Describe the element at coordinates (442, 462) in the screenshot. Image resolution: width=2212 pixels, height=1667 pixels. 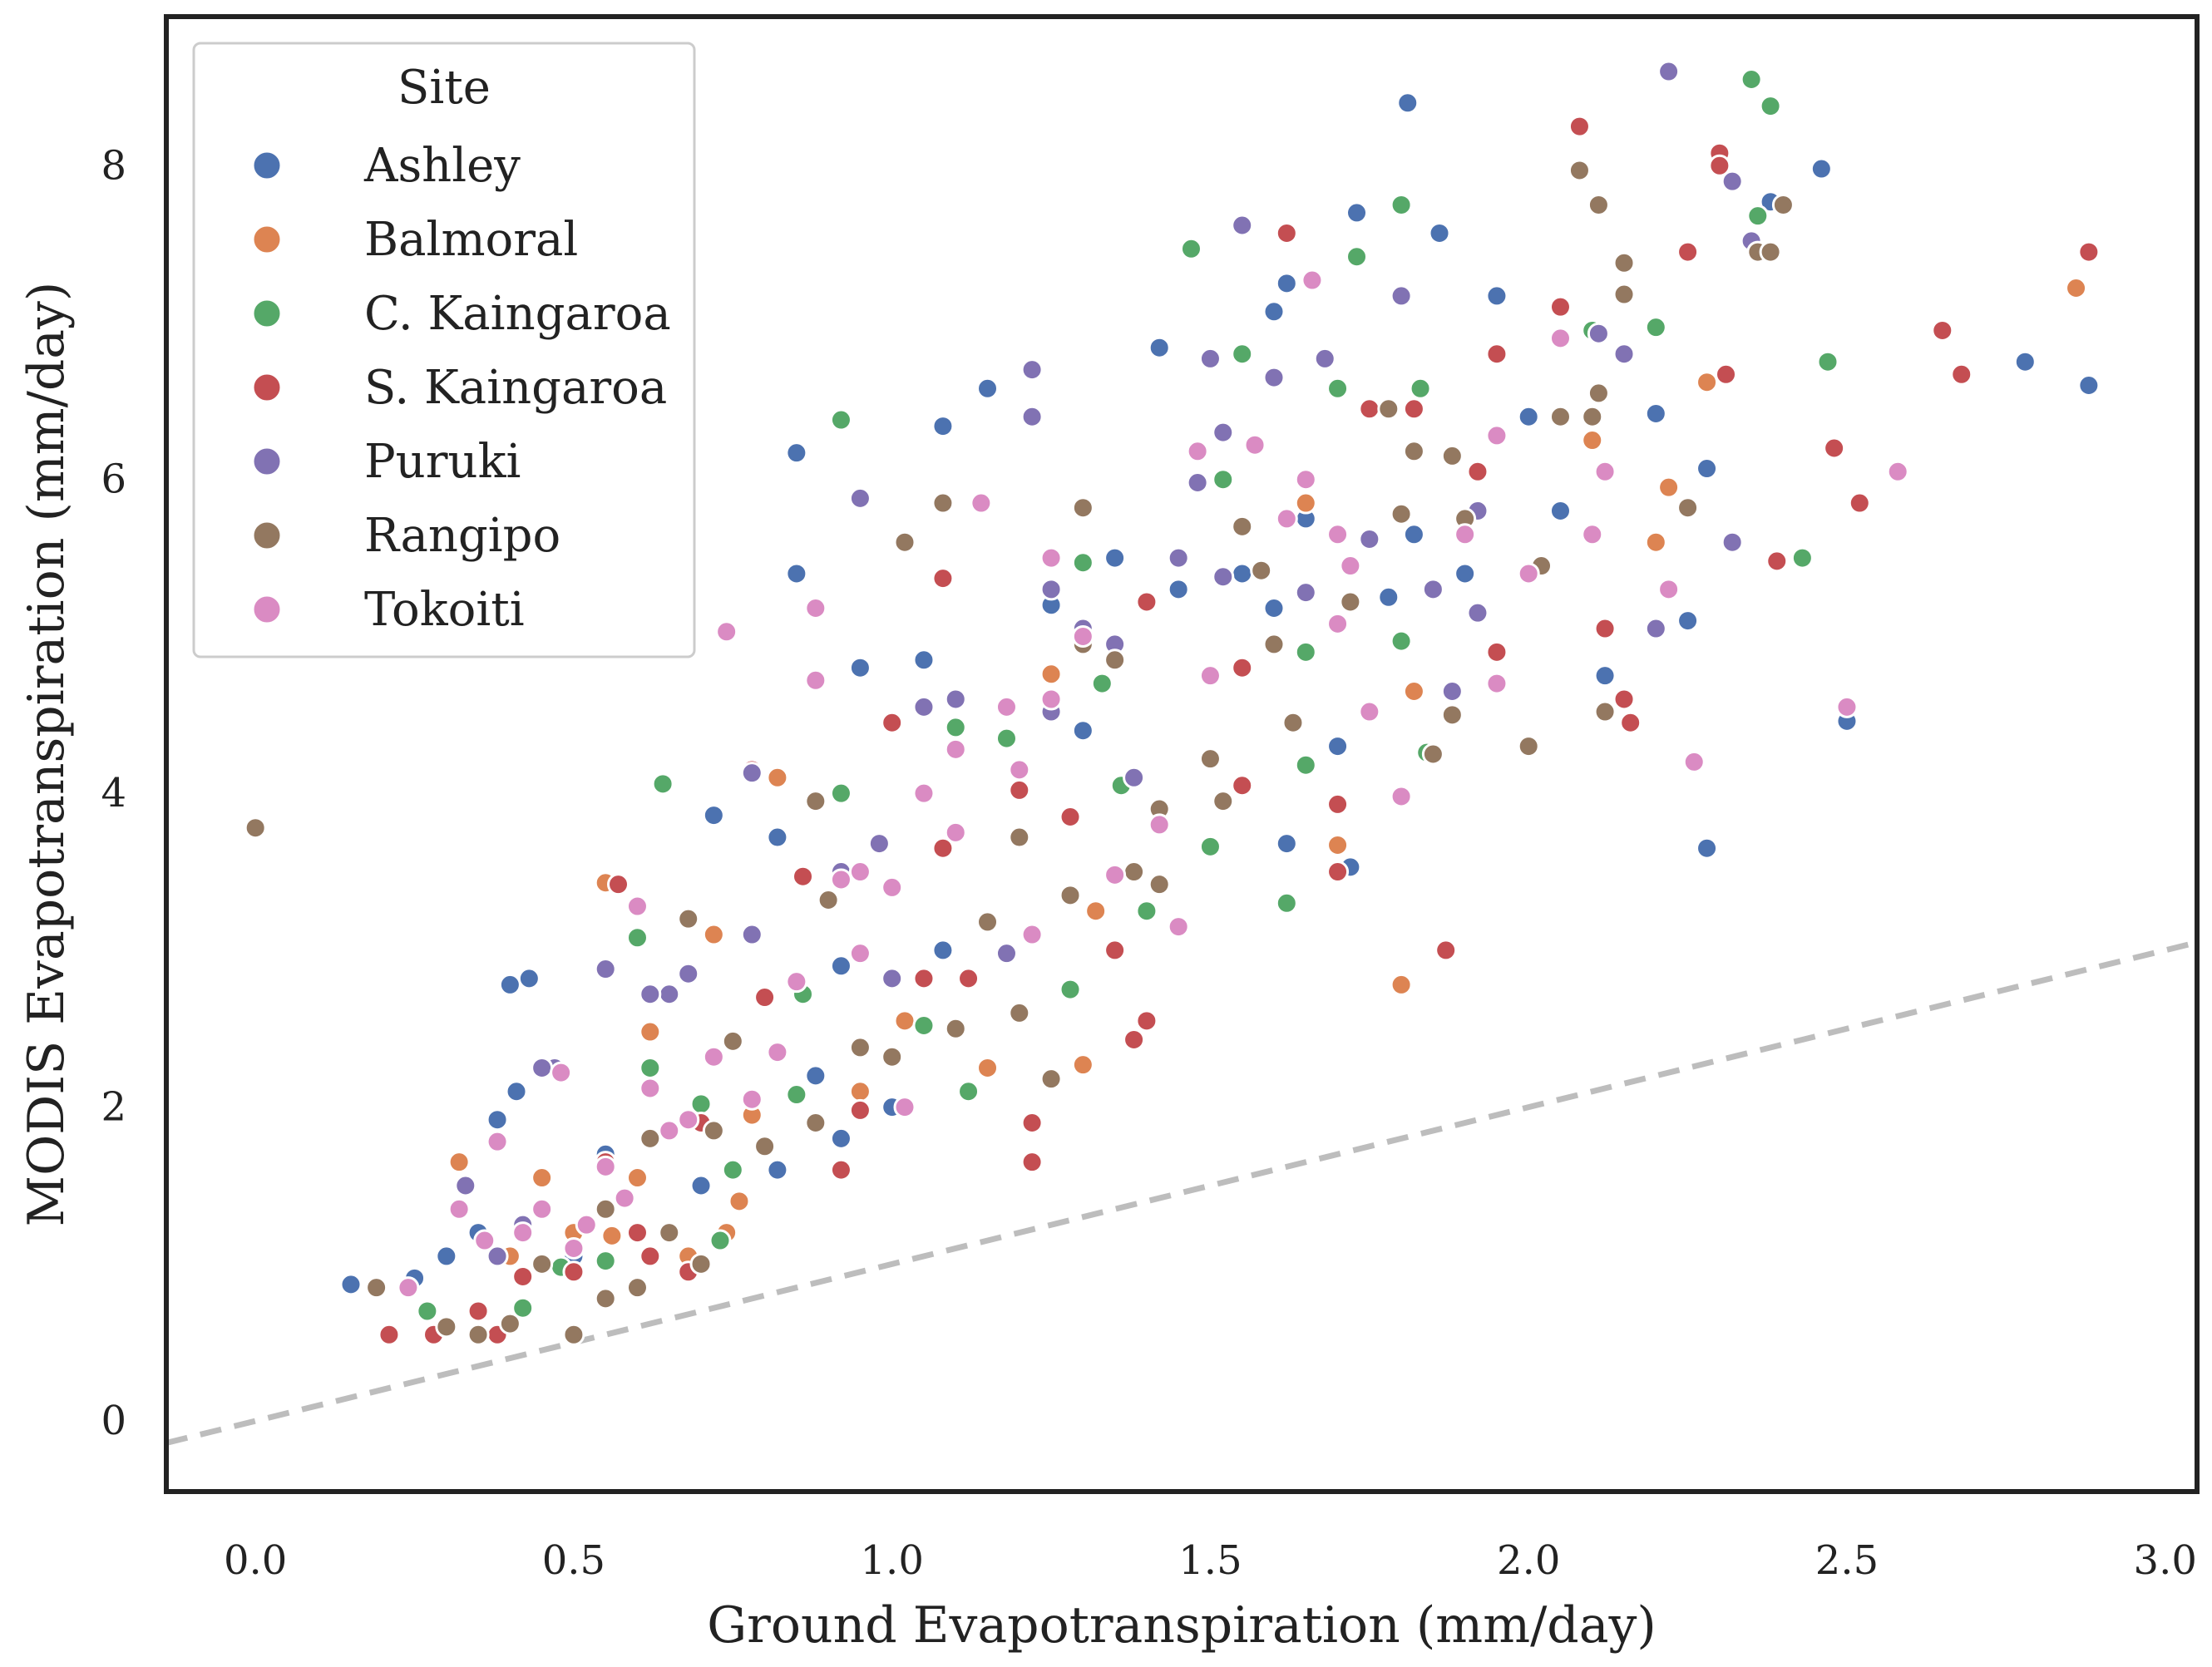
I see `legend-label: Puruki` at that location.